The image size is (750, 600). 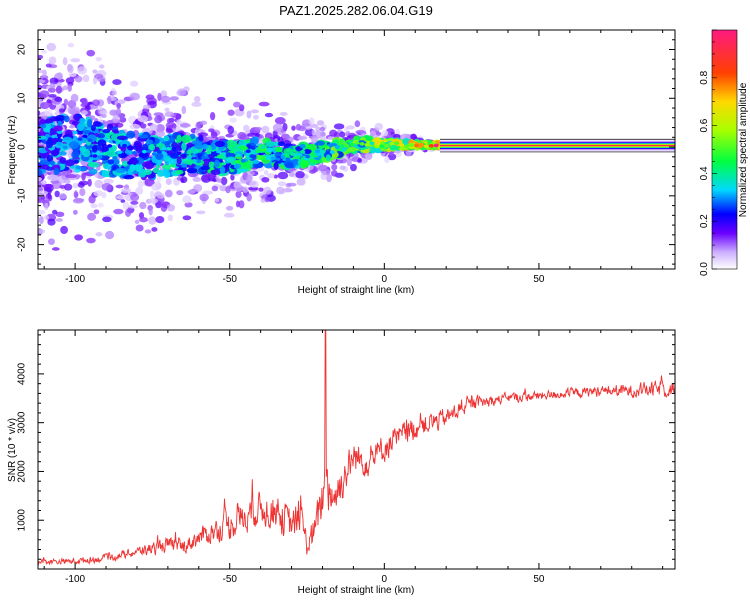 What do you see at coordinates (704, 269) in the screenshot?
I see `colorbar-tick-label: 0.0` at bounding box center [704, 269].